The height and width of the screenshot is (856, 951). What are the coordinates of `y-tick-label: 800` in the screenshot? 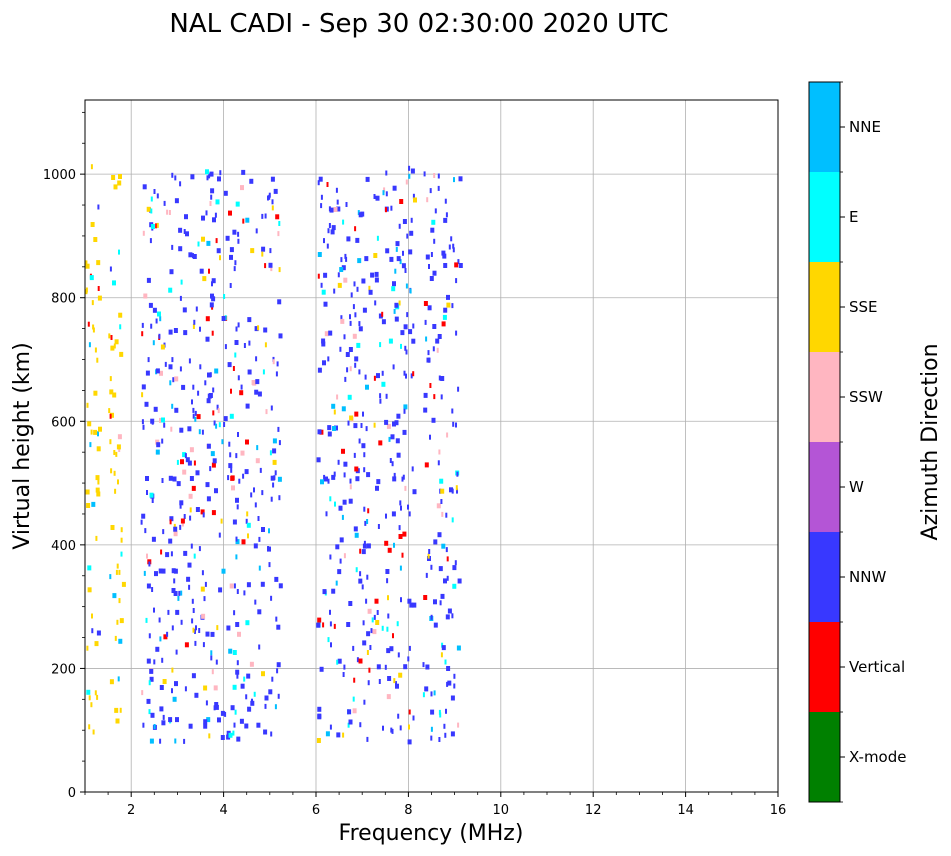 It's located at (63, 299).